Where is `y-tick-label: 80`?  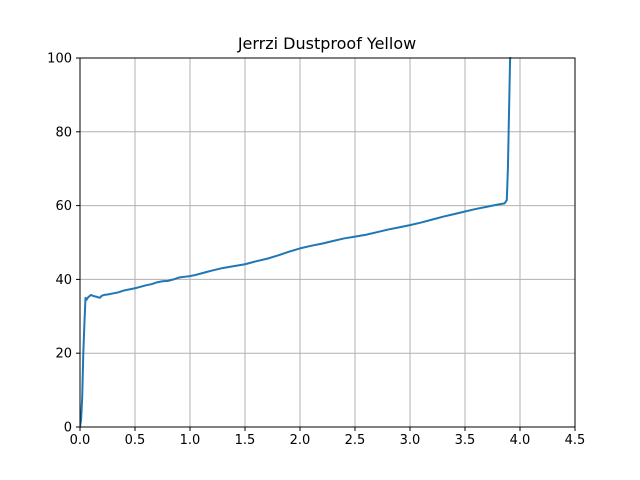 y-tick-label: 80 is located at coordinates (63, 132).